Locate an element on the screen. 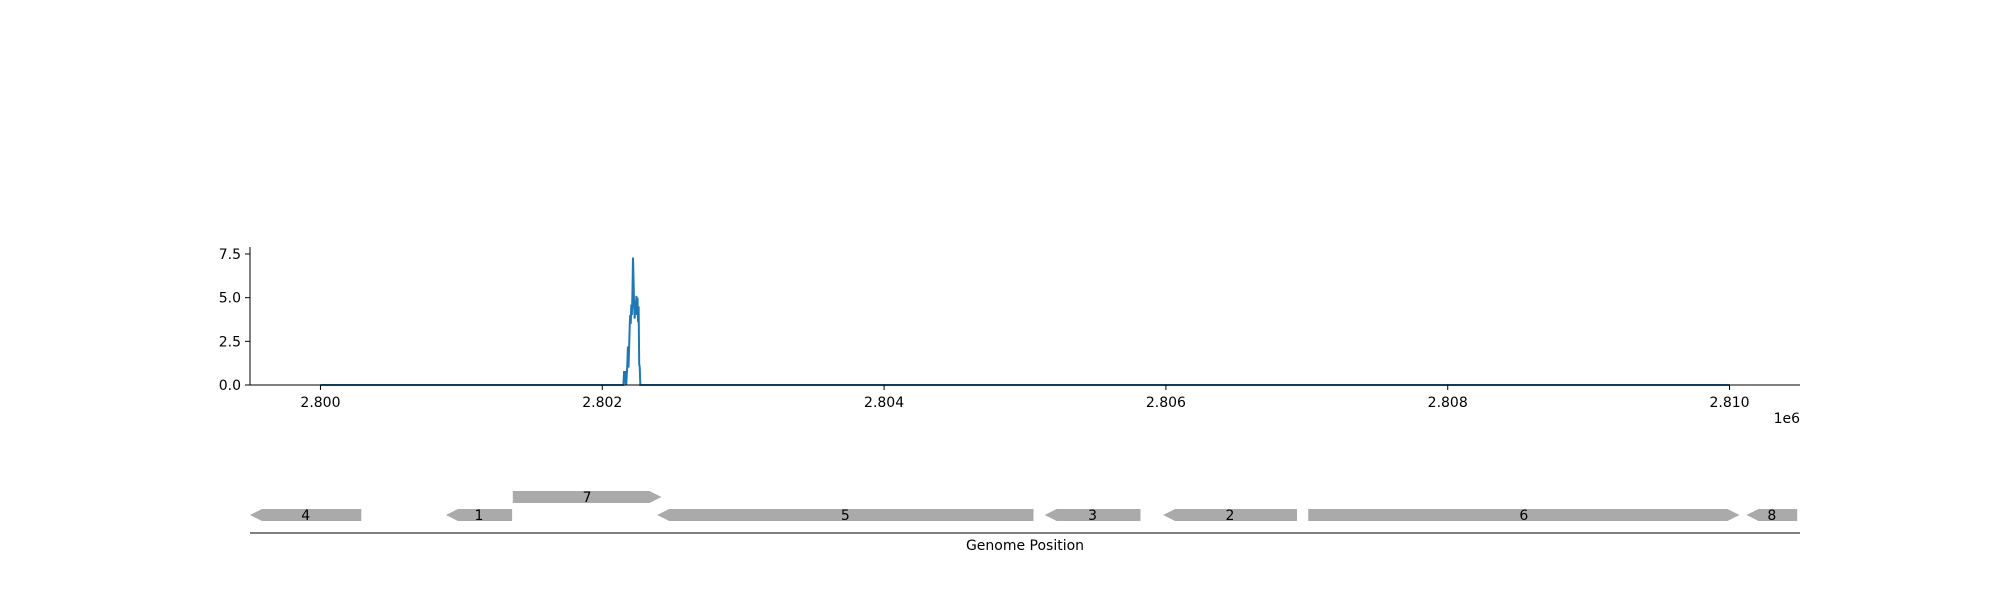 This screenshot has height=600, width=2000. gene-label: 8 is located at coordinates (1771, 516).